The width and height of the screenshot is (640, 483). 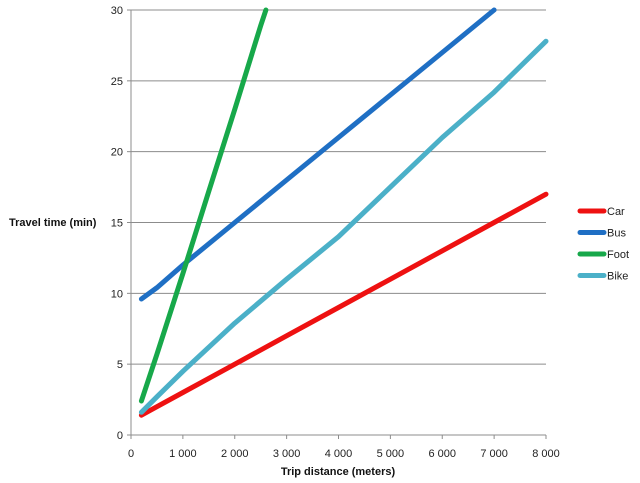 I want to click on x-tick-label: 0, so click(x=131, y=454).